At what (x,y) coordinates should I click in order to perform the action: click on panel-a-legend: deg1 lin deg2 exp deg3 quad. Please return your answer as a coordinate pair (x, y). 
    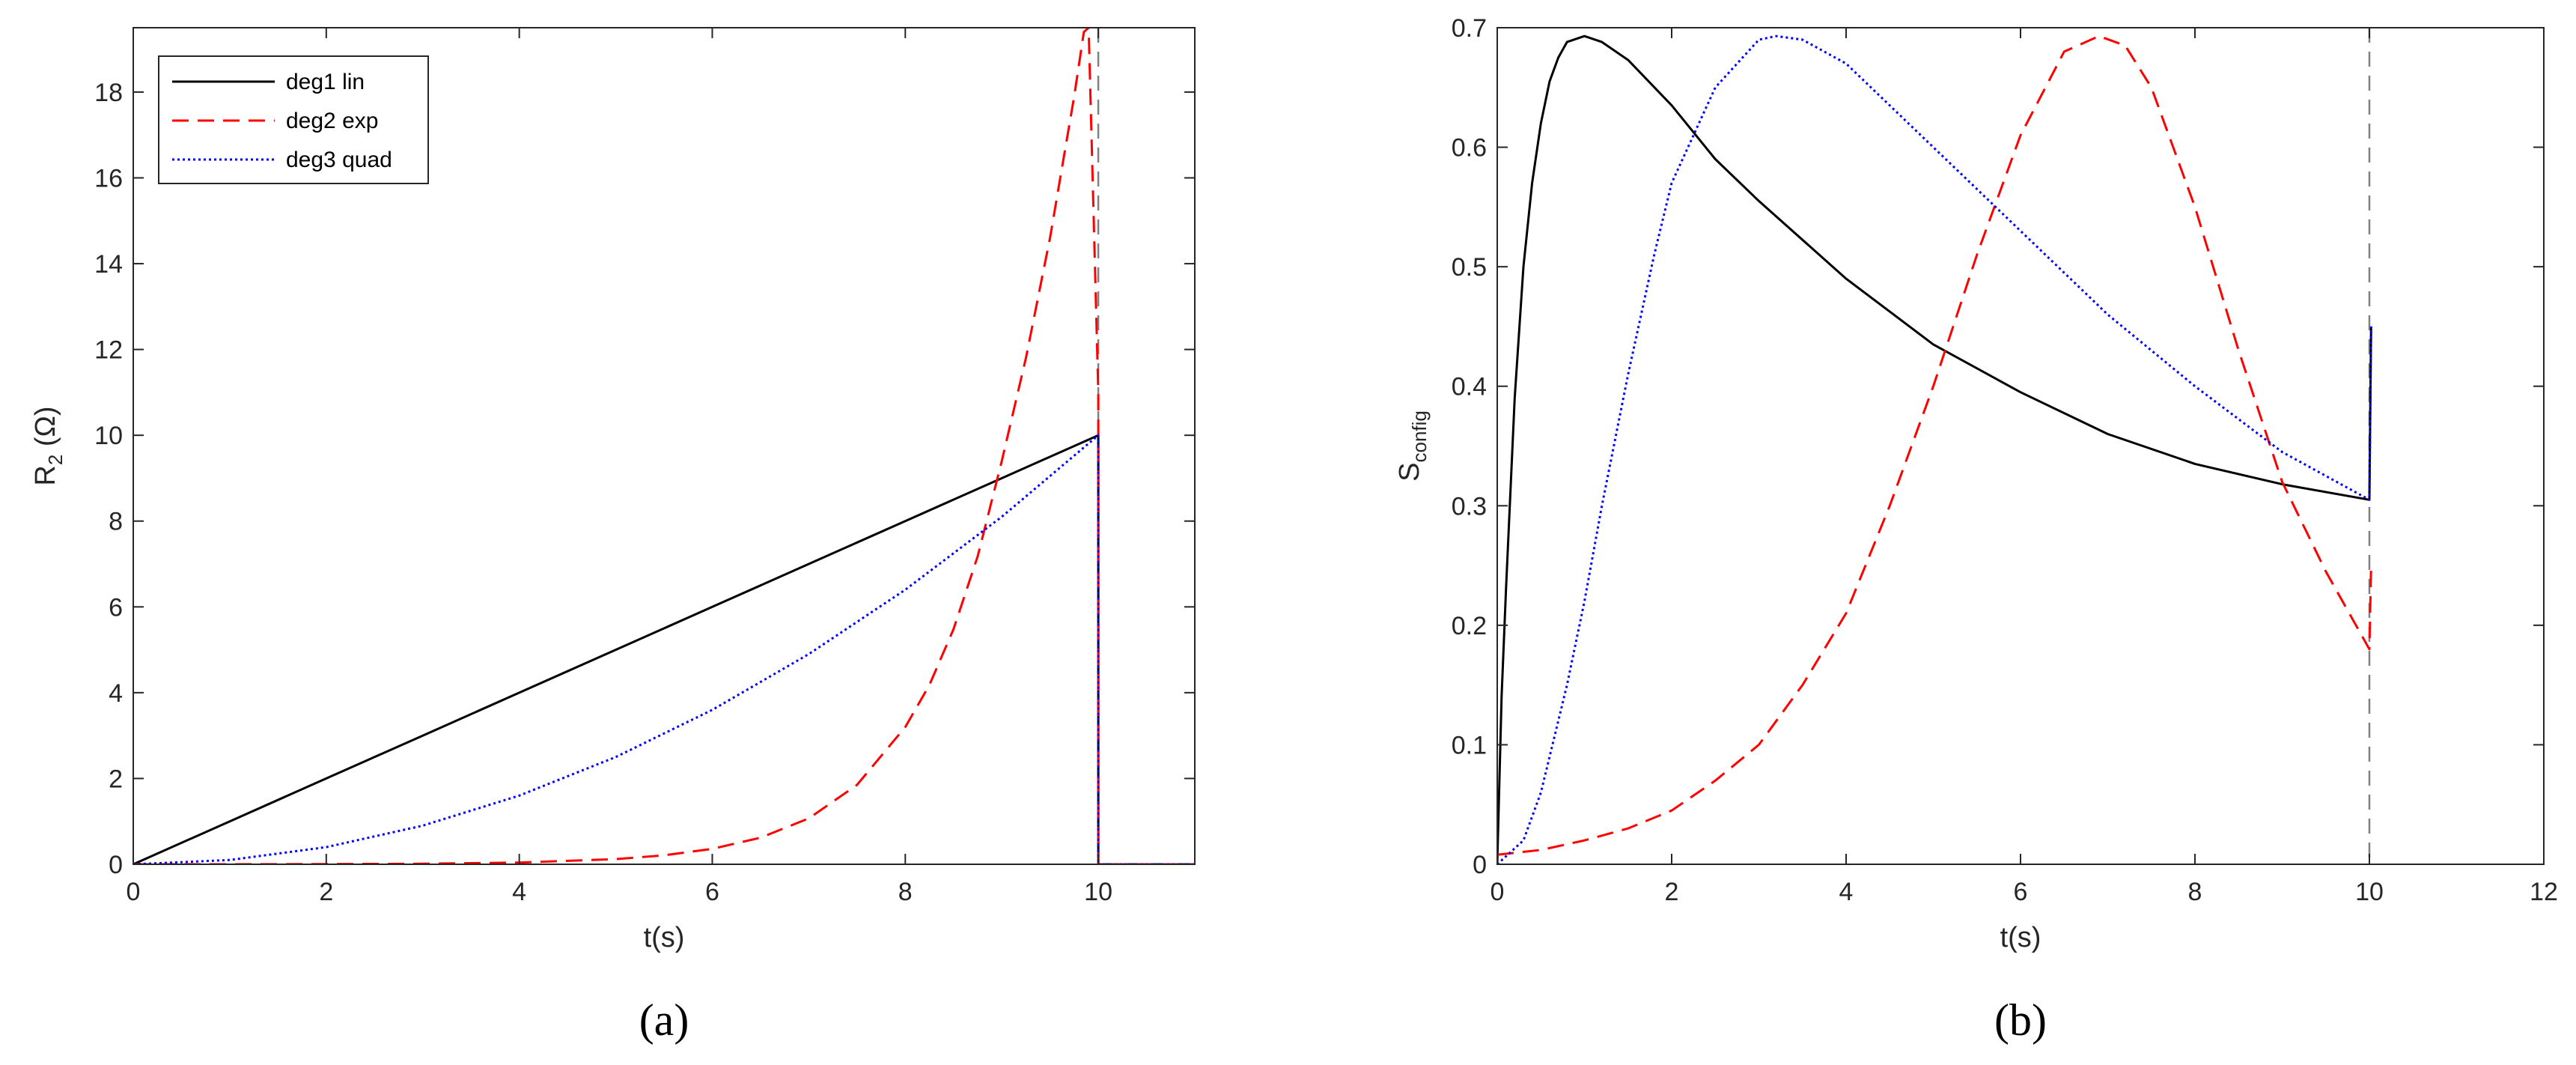
    Looking at the image, I should click on (293, 119).